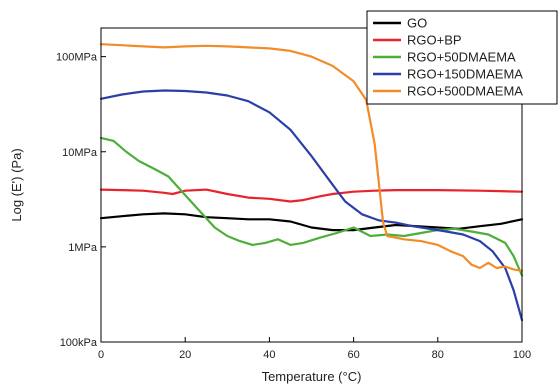 The height and width of the screenshot is (385, 559). What do you see at coordinates (434, 40) in the screenshot?
I see `legend-label-1: RGO+BP` at bounding box center [434, 40].